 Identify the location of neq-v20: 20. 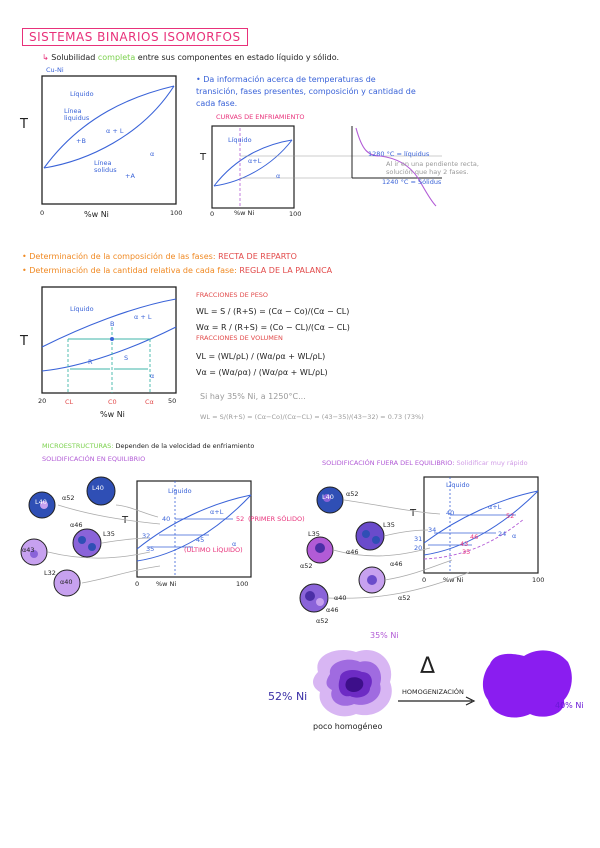
(418, 548).